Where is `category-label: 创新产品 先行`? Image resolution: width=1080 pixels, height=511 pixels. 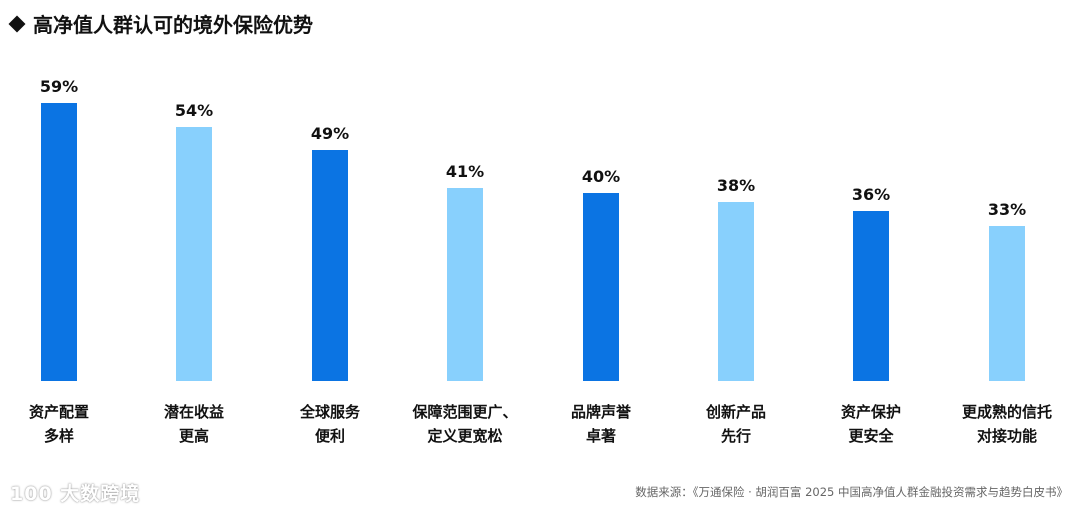
category-label: 创新产品 先行 is located at coordinates (735, 424).